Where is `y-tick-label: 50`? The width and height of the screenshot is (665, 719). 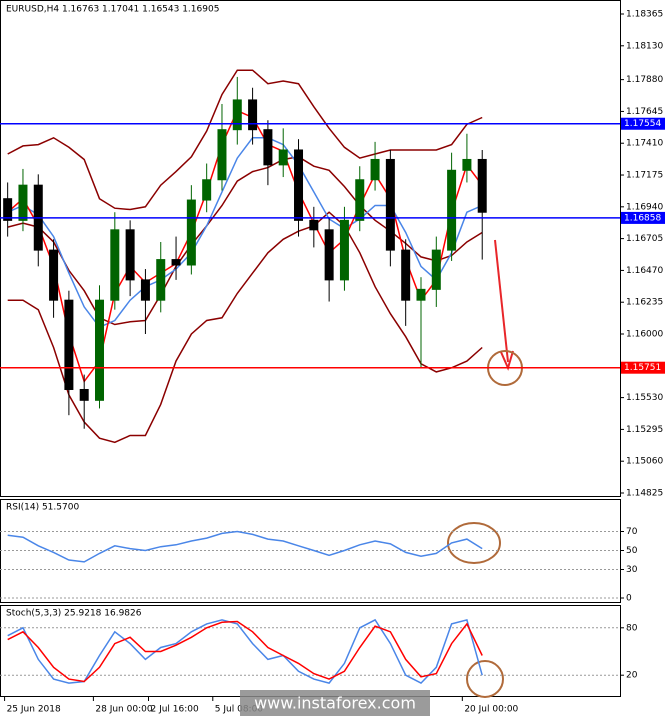 y-tick-label: 50 is located at coordinates (632, 551).